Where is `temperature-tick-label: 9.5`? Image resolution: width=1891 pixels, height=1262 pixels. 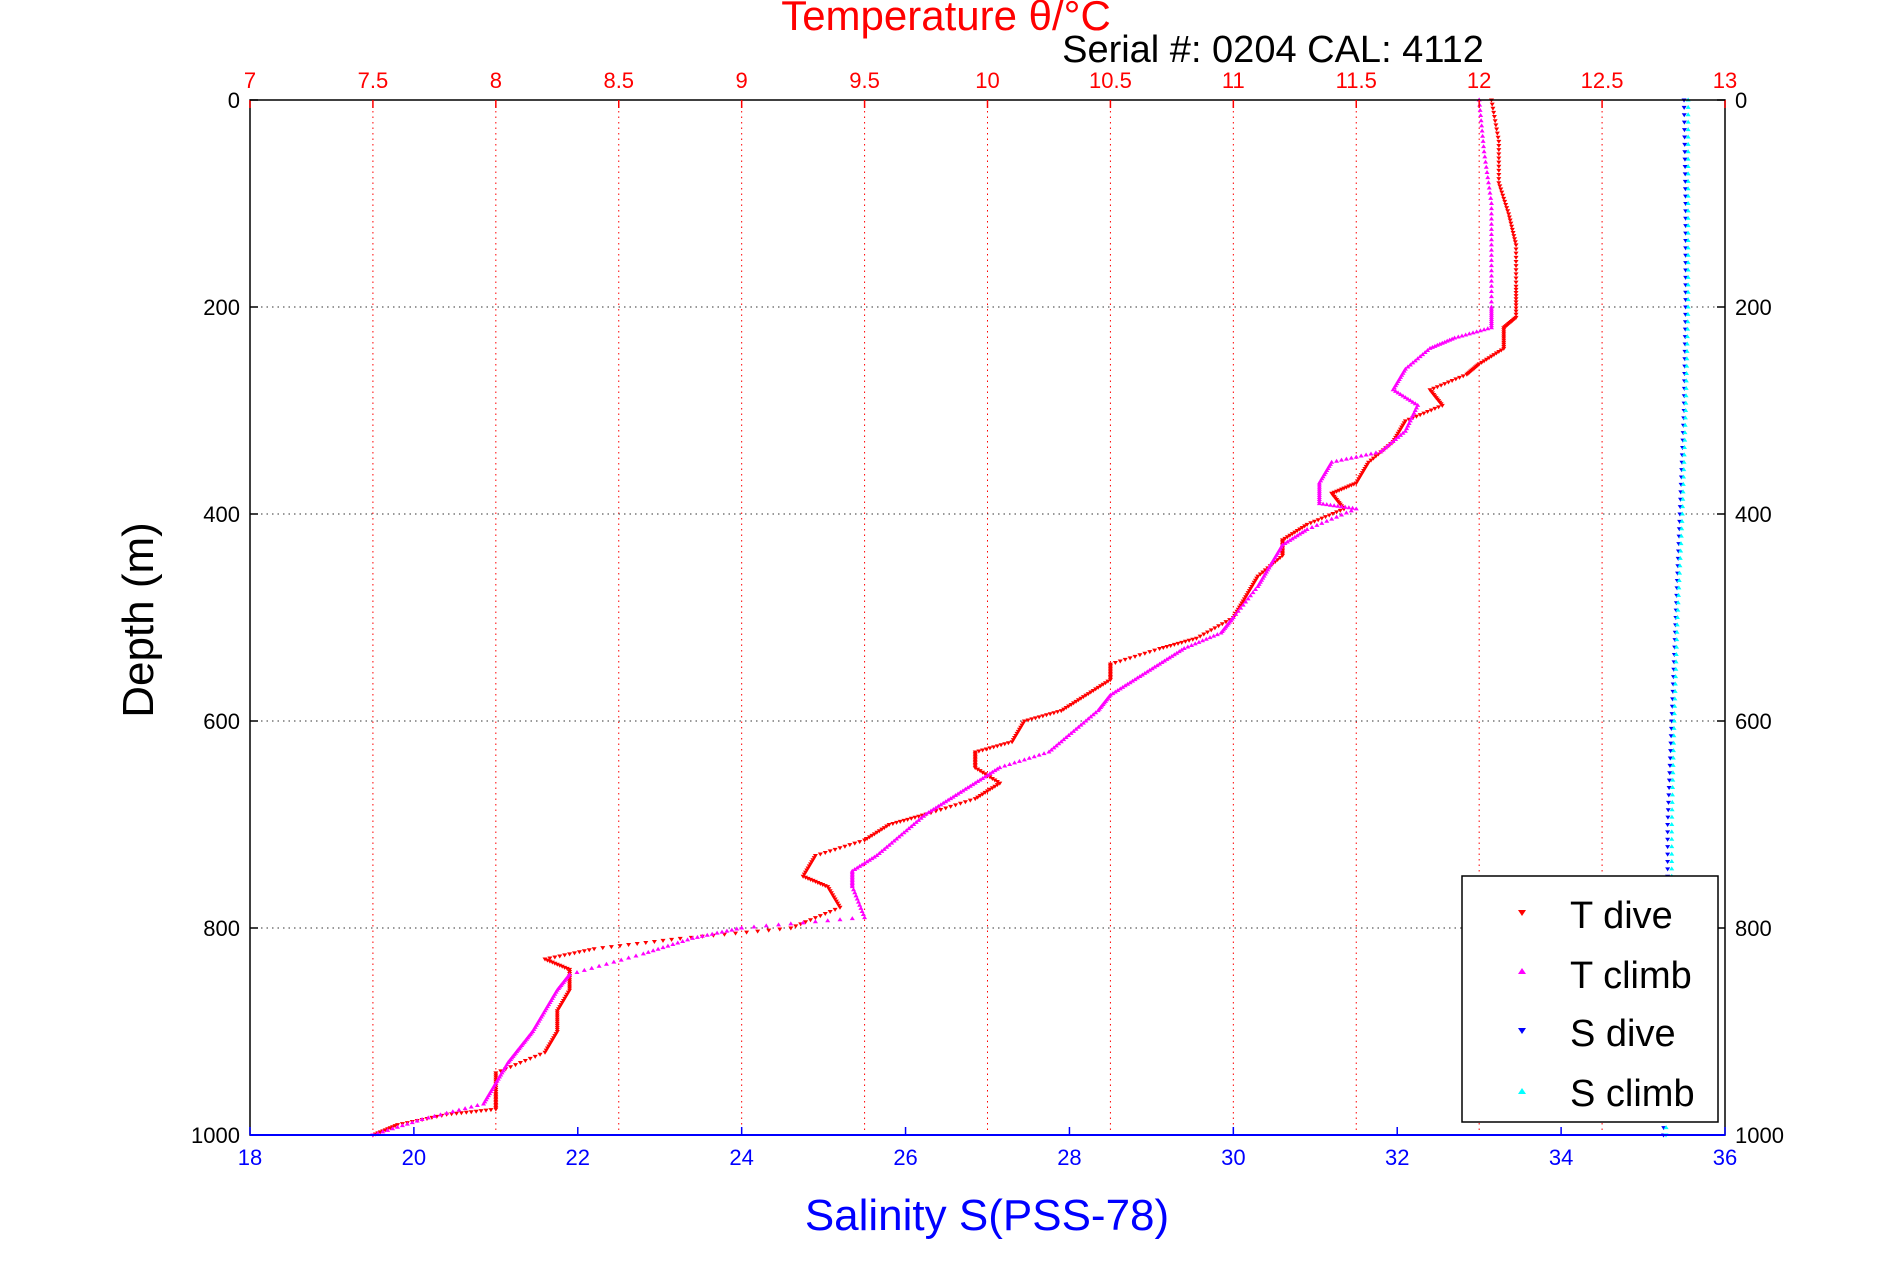
temperature-tick-label: 9.5 is located at coordinates (864, 80).